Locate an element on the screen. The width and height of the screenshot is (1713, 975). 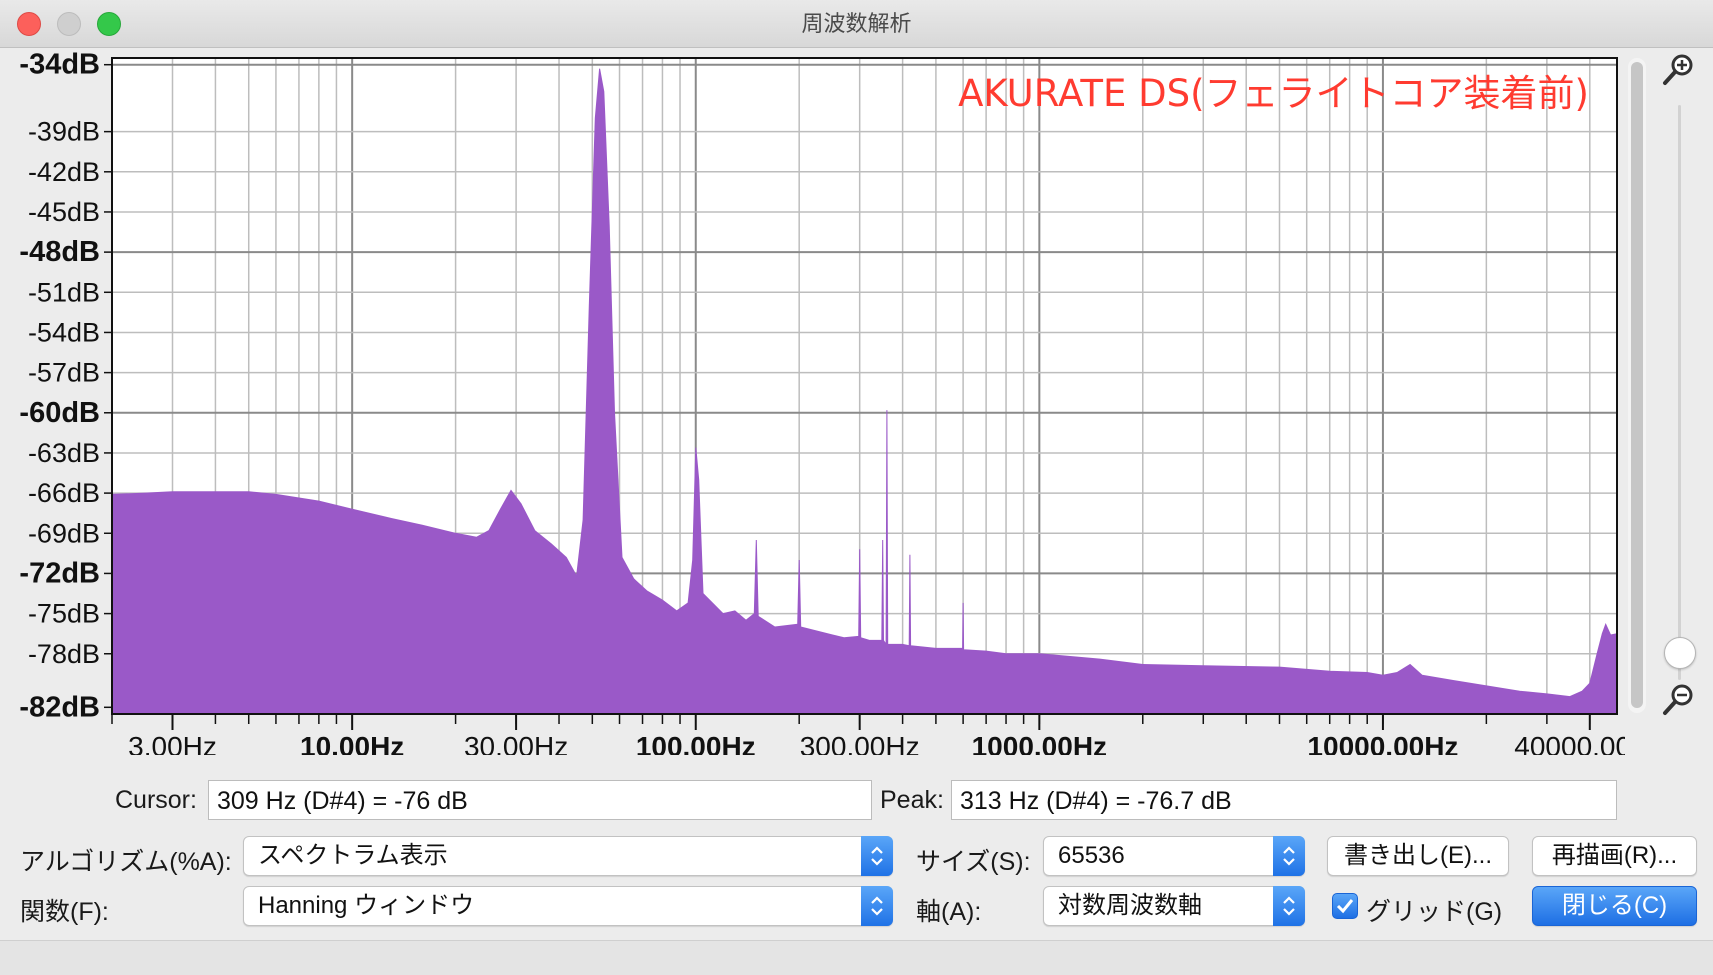
y-tick-label: -69dB is located at coordinates (64, 533).